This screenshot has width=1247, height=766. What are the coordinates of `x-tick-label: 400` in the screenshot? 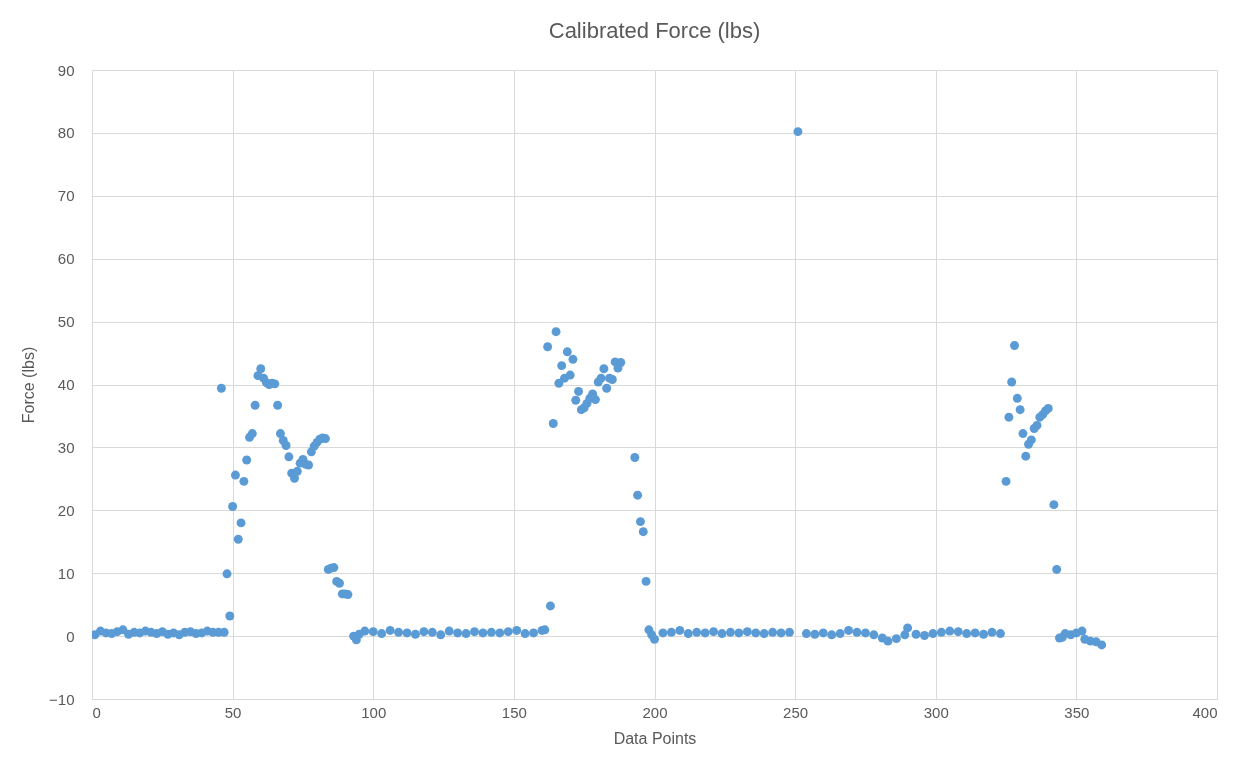 It's located at (1205, 712).